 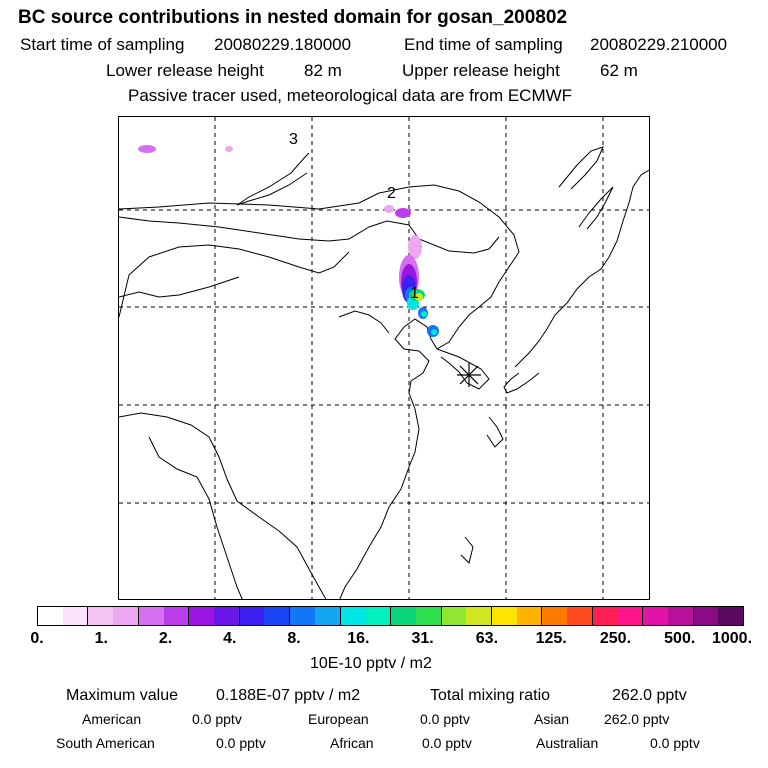 What do you see at coordinates (615, 638) in the screenshot?
I see `colorbar-tick-label: 250.` at bounding box center [615, 638].